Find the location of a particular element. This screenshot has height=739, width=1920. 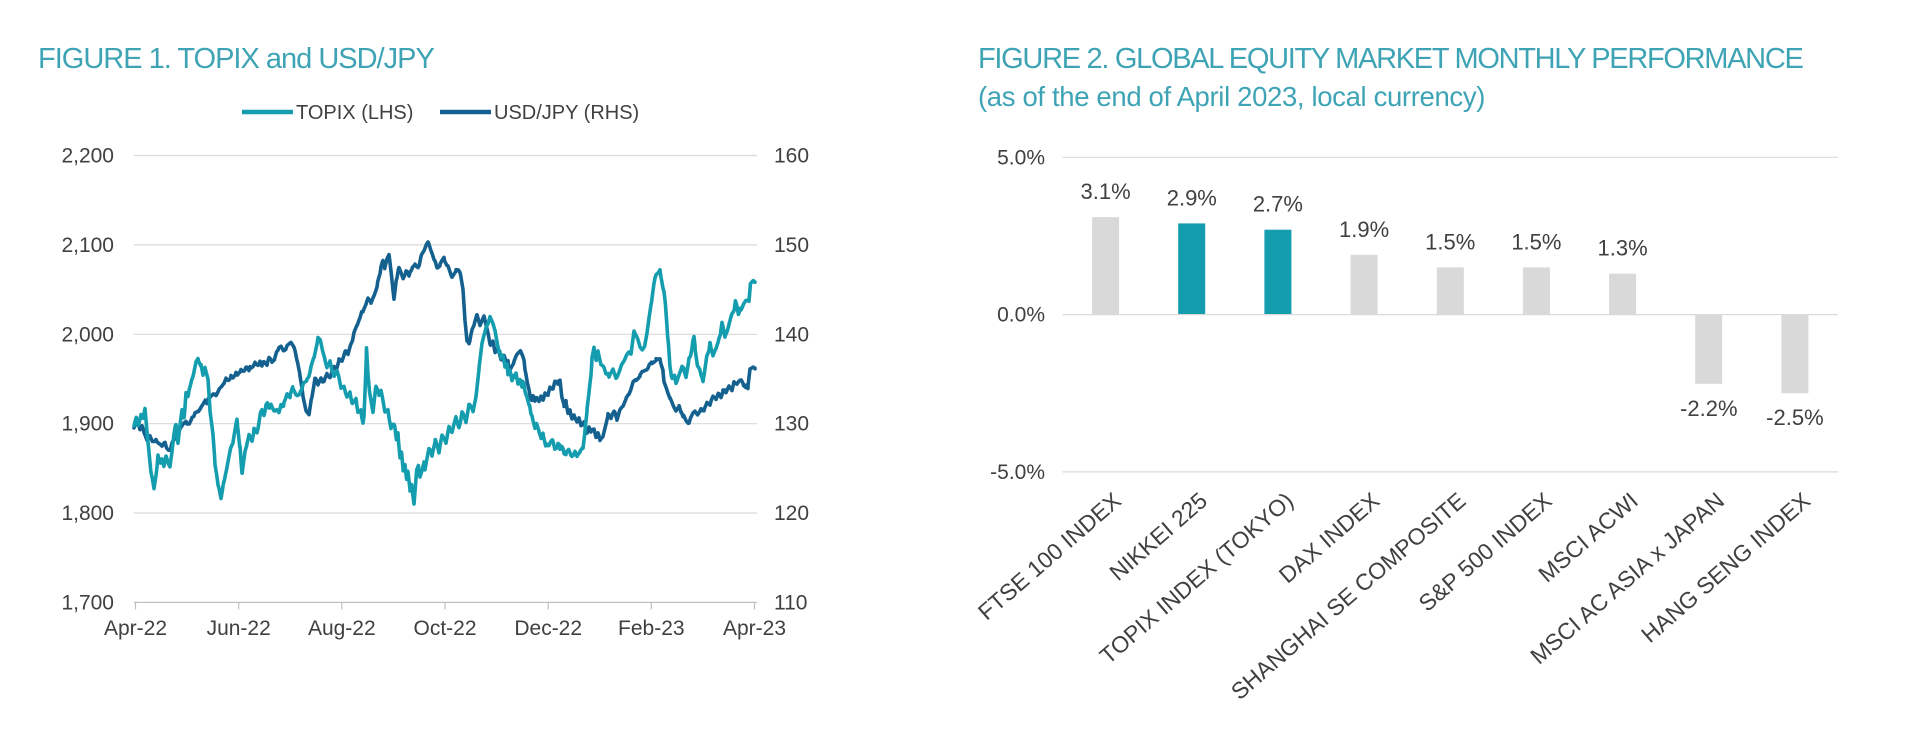

svg-text: 130 is located at coordinates (791, 424).